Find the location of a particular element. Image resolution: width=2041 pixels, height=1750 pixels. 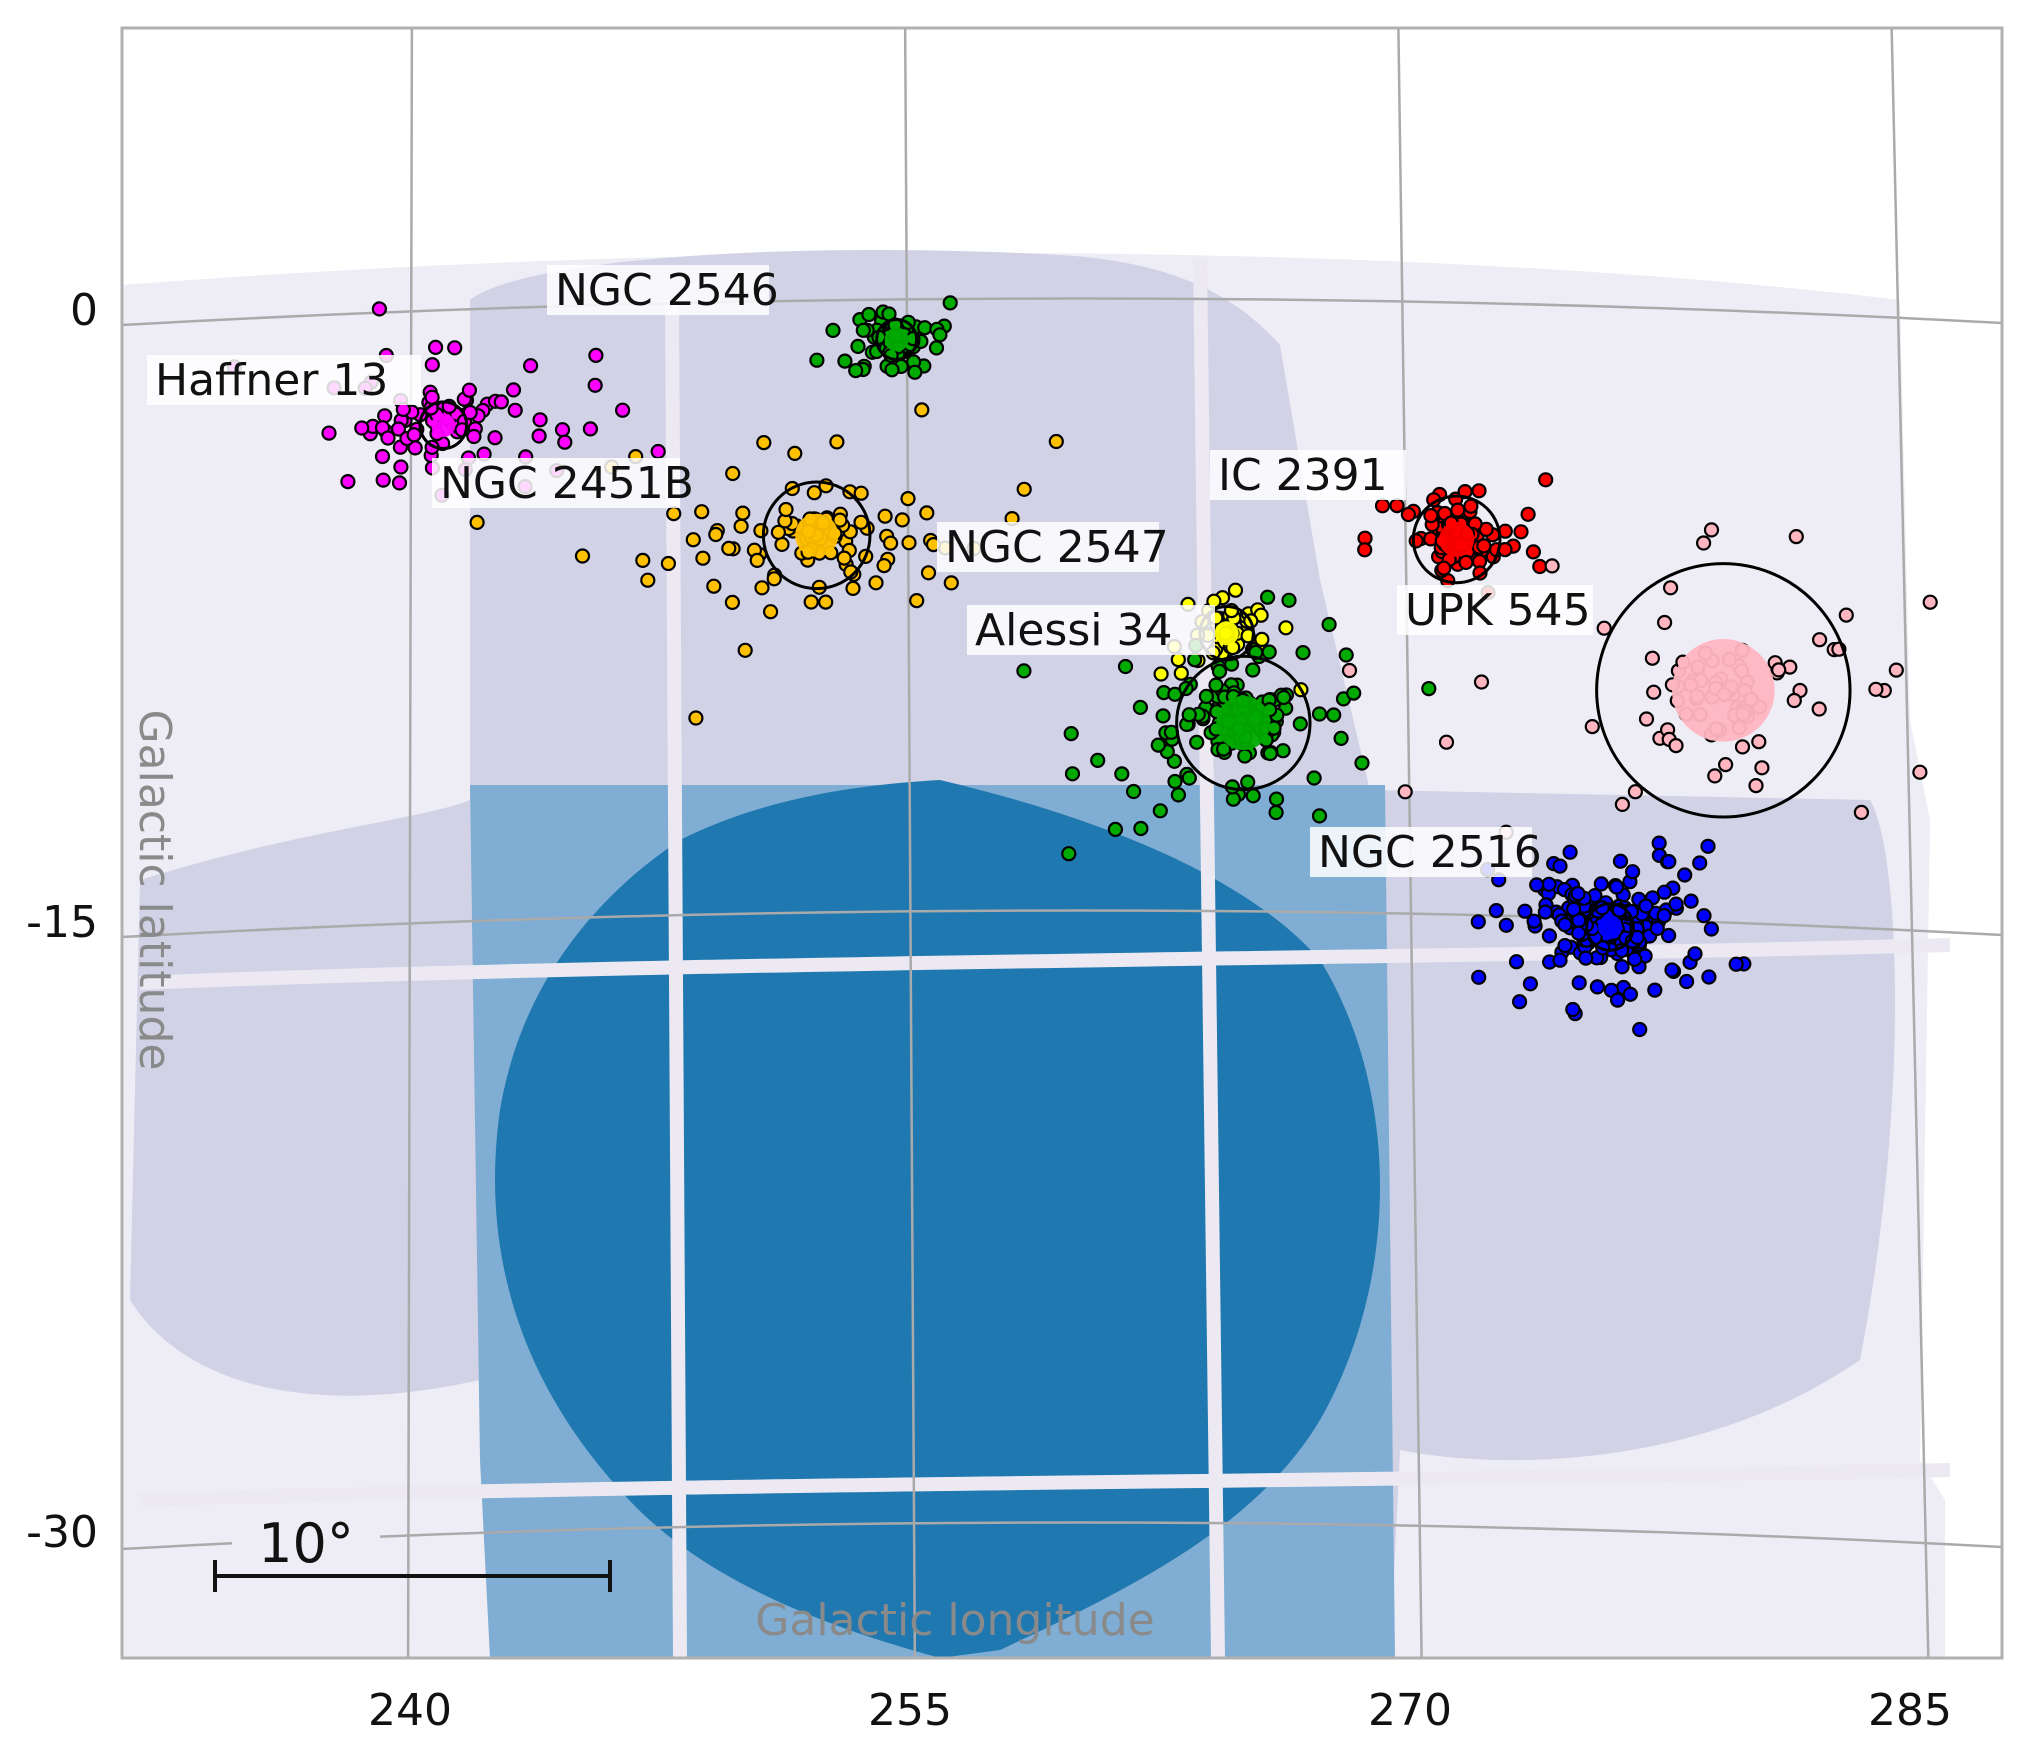

y-axis-title: Galactic latitude is located at coordinates (154, 890).